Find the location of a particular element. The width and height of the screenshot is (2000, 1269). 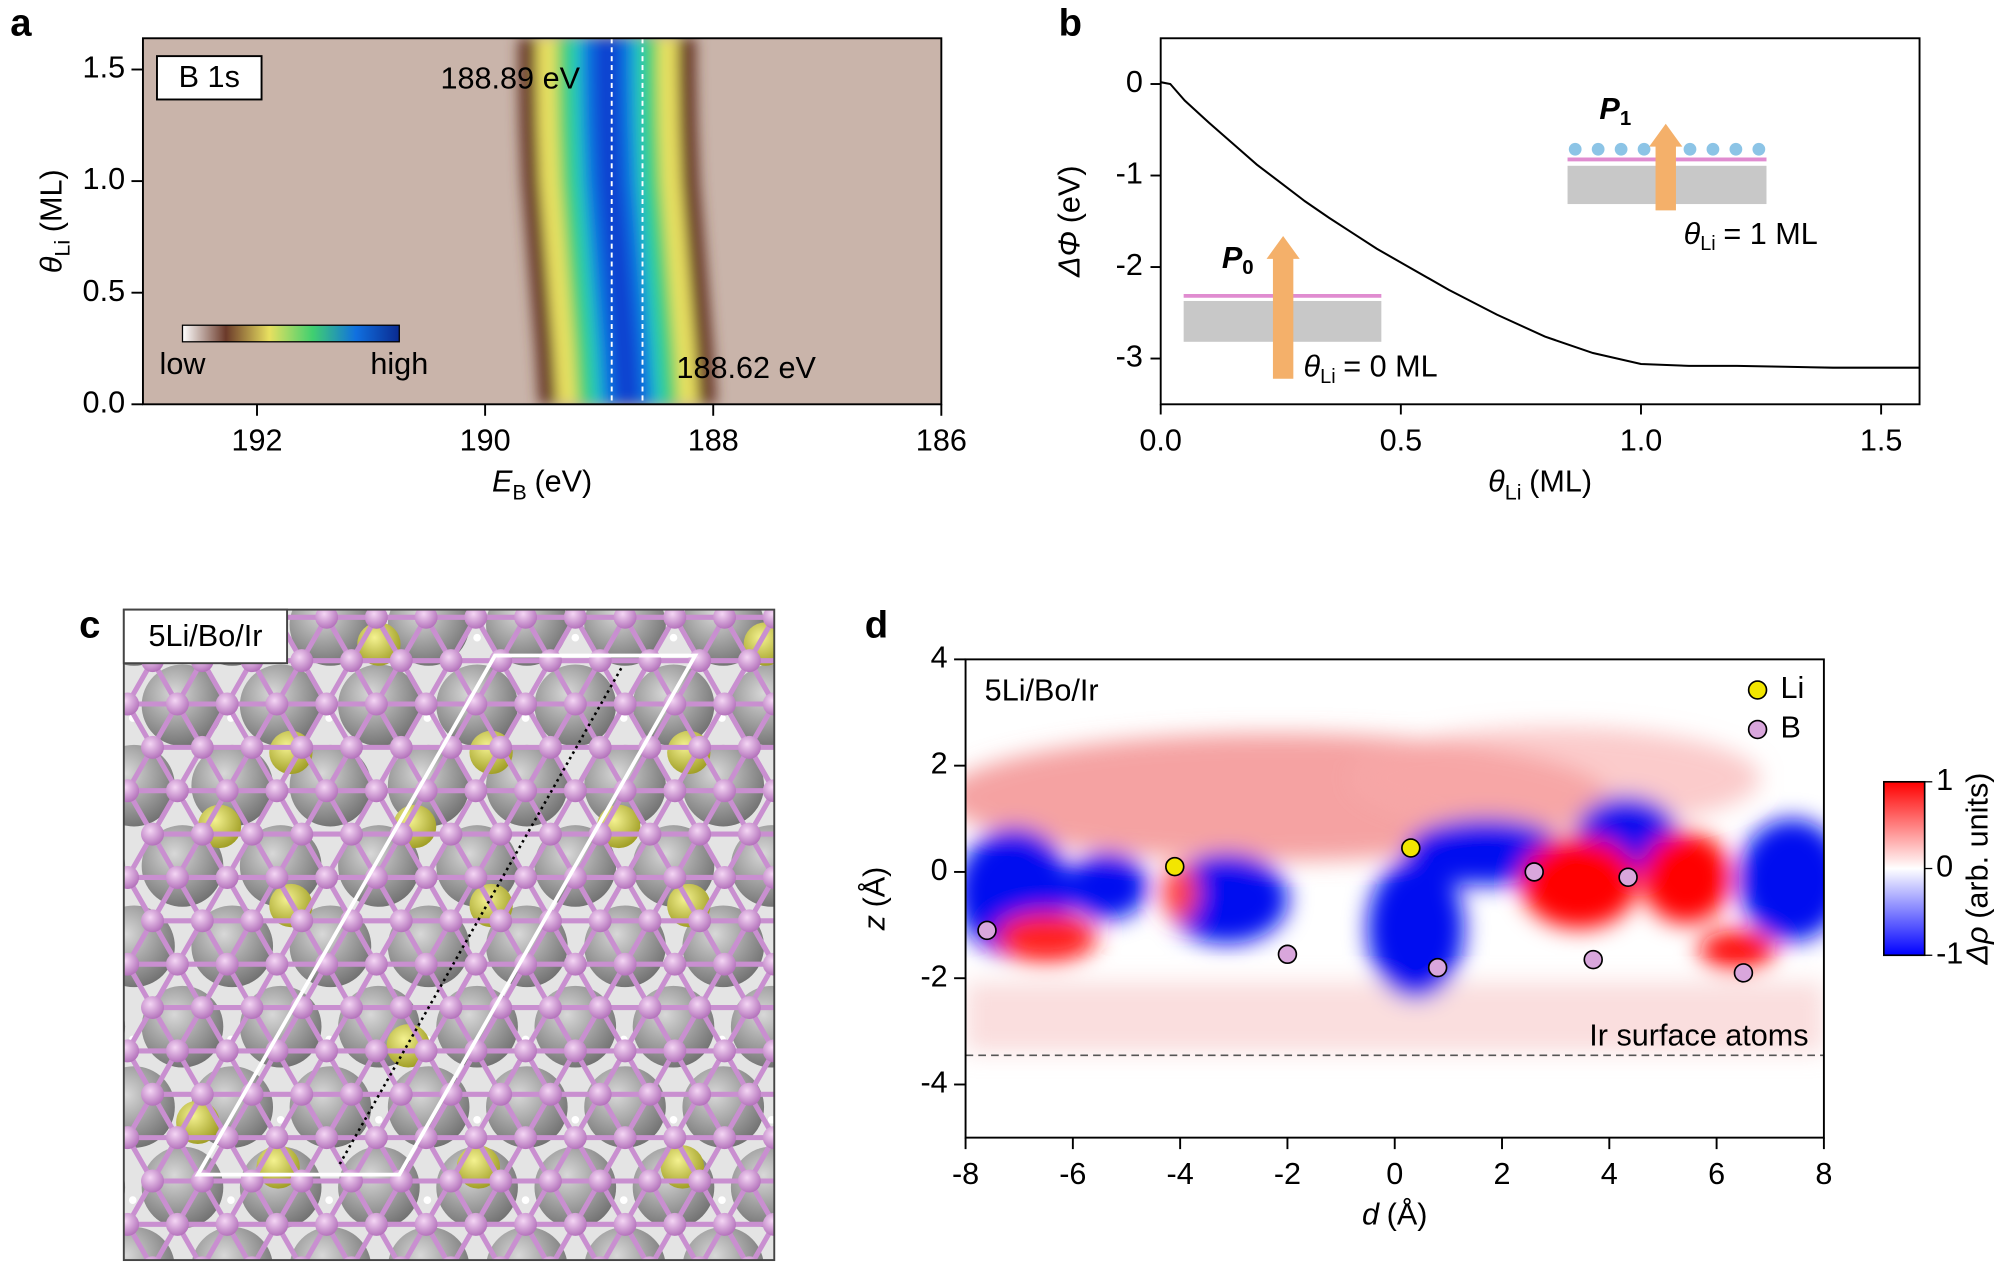

x-tick-label: 2 is located at coordinates (1502, 1174).